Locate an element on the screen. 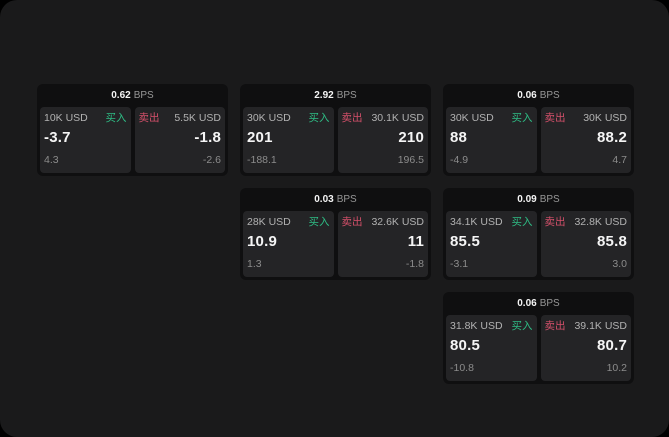  sell-change: -1.8 is located at coordinates (414, 264).